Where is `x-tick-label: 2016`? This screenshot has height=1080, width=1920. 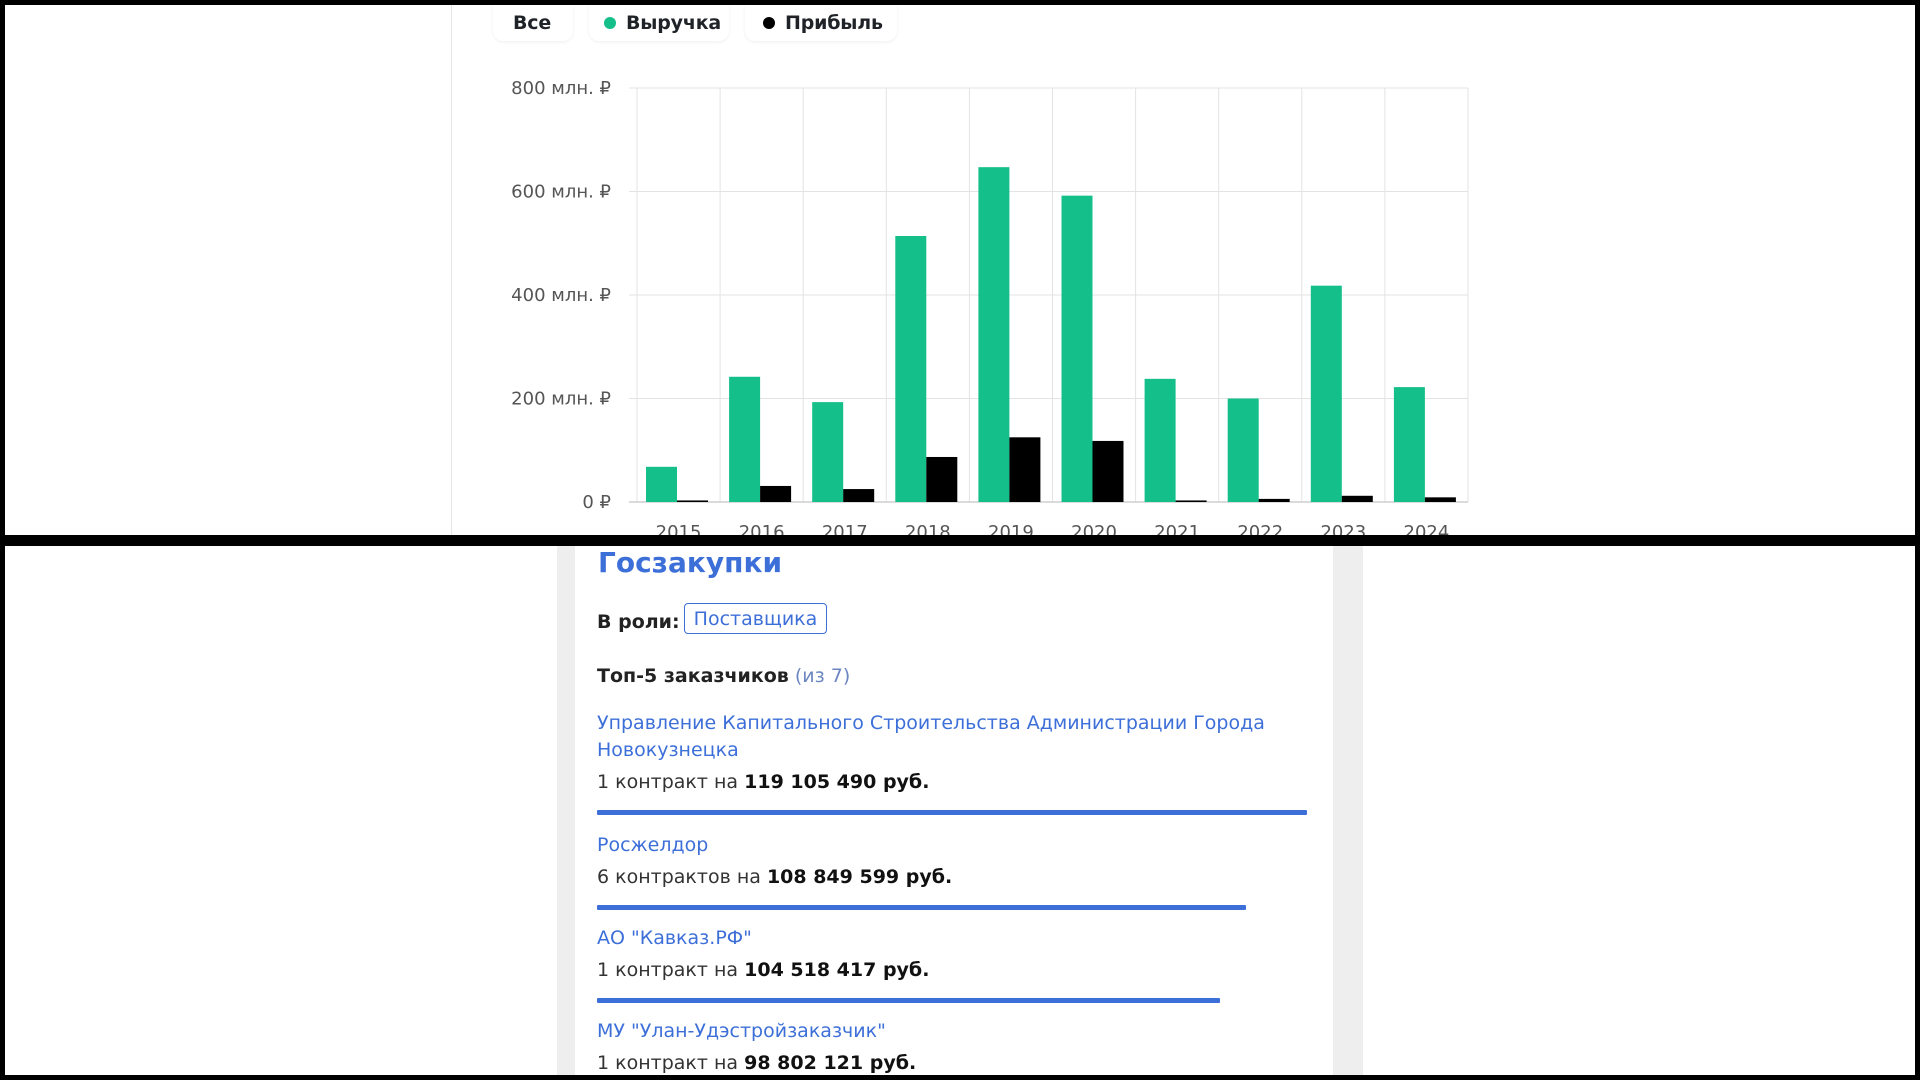
x-tick-label: 2016 is located at coordinates (762, 528).